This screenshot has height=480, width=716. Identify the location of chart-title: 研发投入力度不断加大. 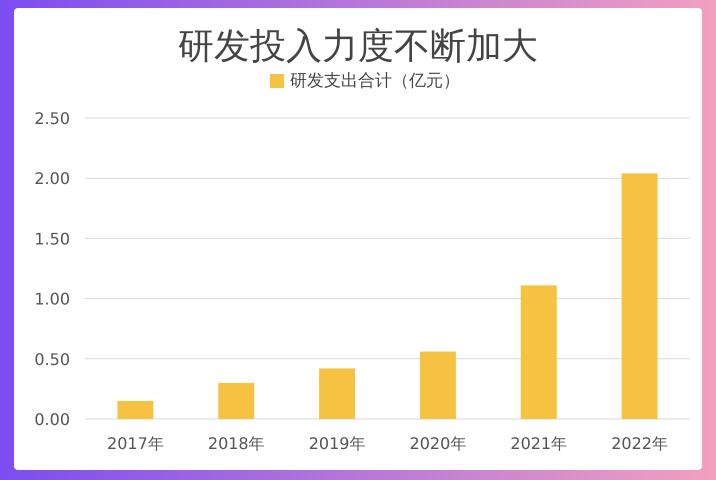
(358, 46).